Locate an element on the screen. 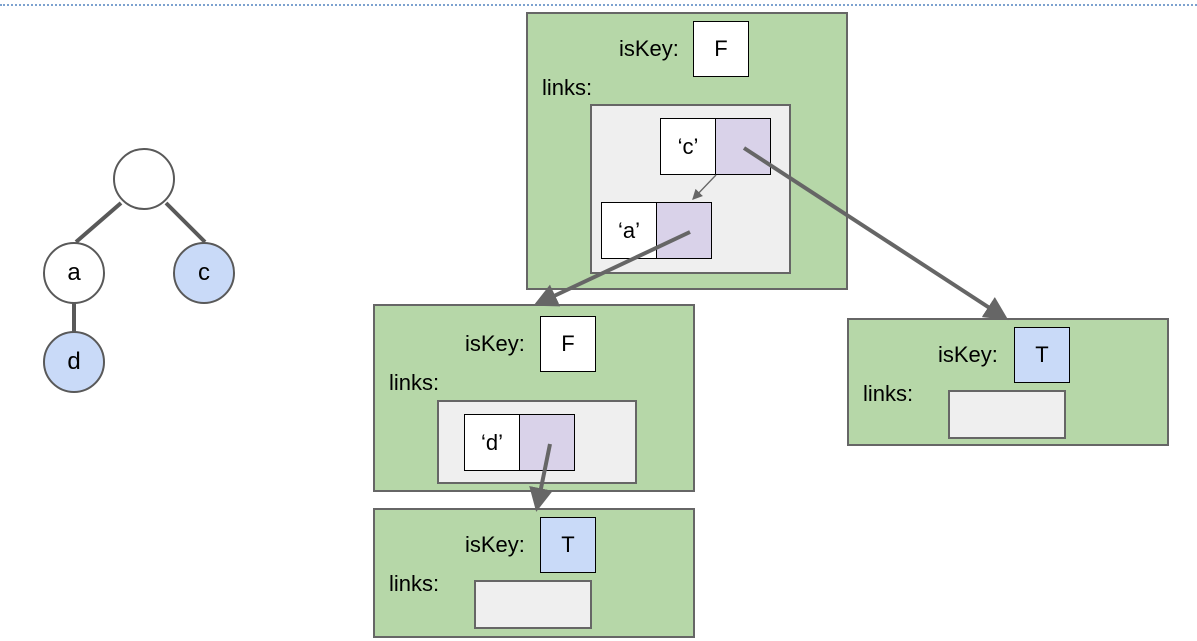 The width and height of the screenshot is (1197, 641). tree-node-d: d is located at coordinates (74, 362).